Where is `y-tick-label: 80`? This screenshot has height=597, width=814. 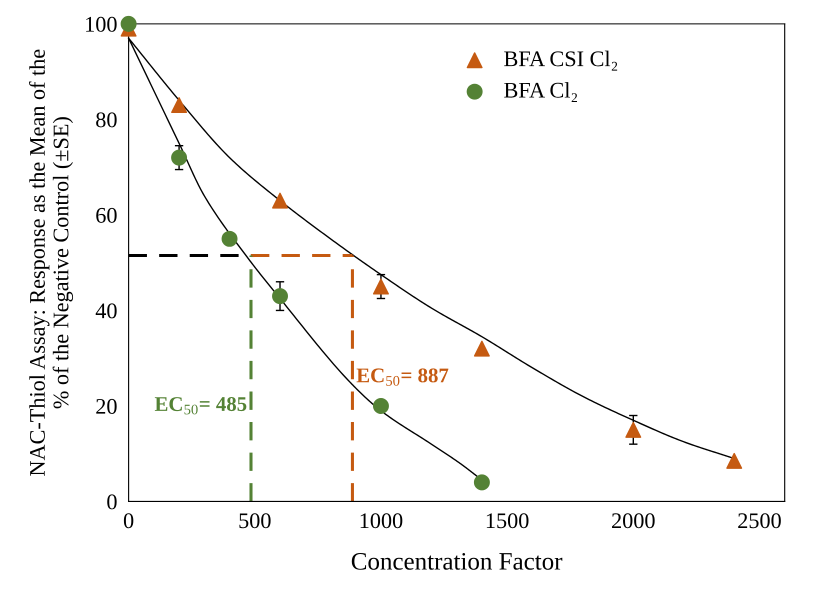
y-tick-label: 80 is located at coordinates (106, 120).